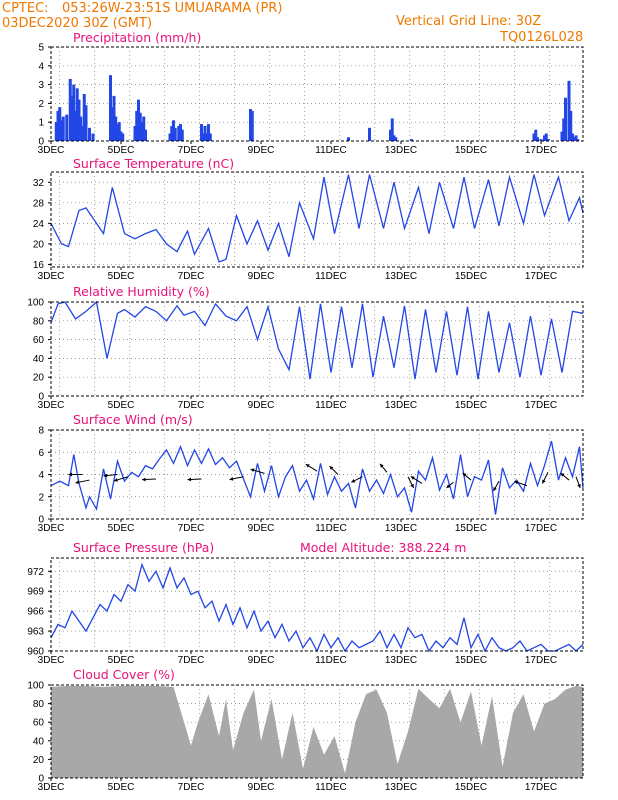  I want to click on header-location: 053:26W-23:51S UMUARAMA (PR), so click(172, 8).